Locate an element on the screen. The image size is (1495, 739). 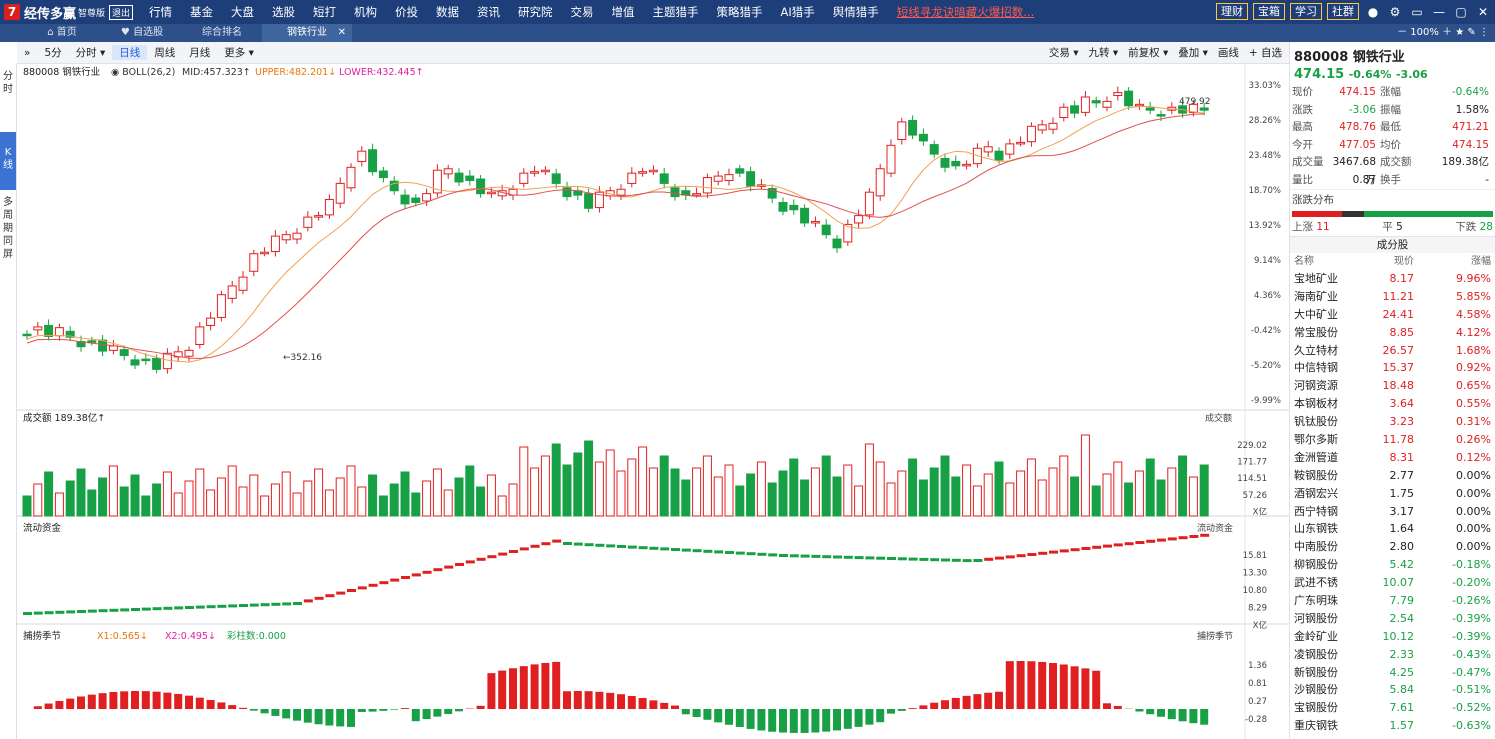
stock-row: 新钢股份 4.25 -0.47% is located at coordinates (1392, 673).